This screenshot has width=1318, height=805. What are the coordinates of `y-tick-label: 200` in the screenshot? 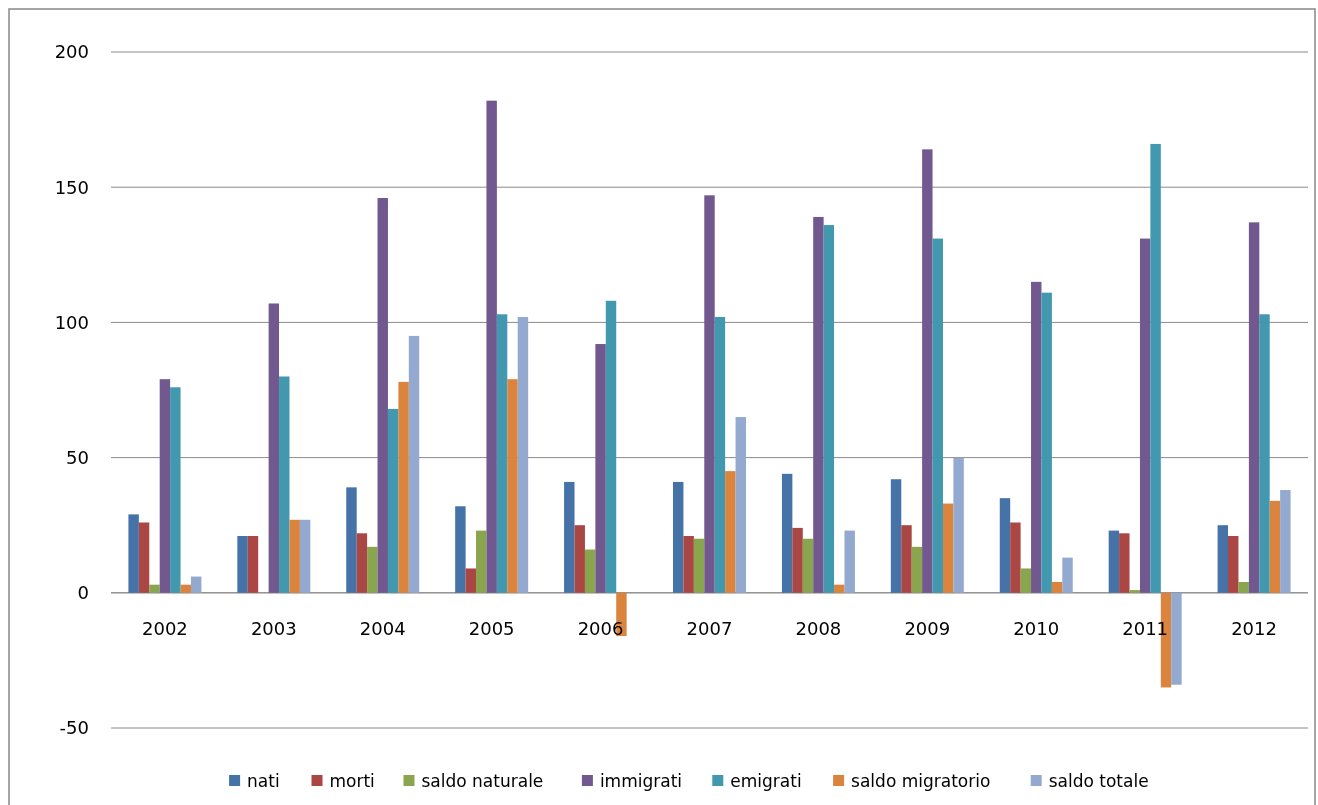 It's located at (71, 52).